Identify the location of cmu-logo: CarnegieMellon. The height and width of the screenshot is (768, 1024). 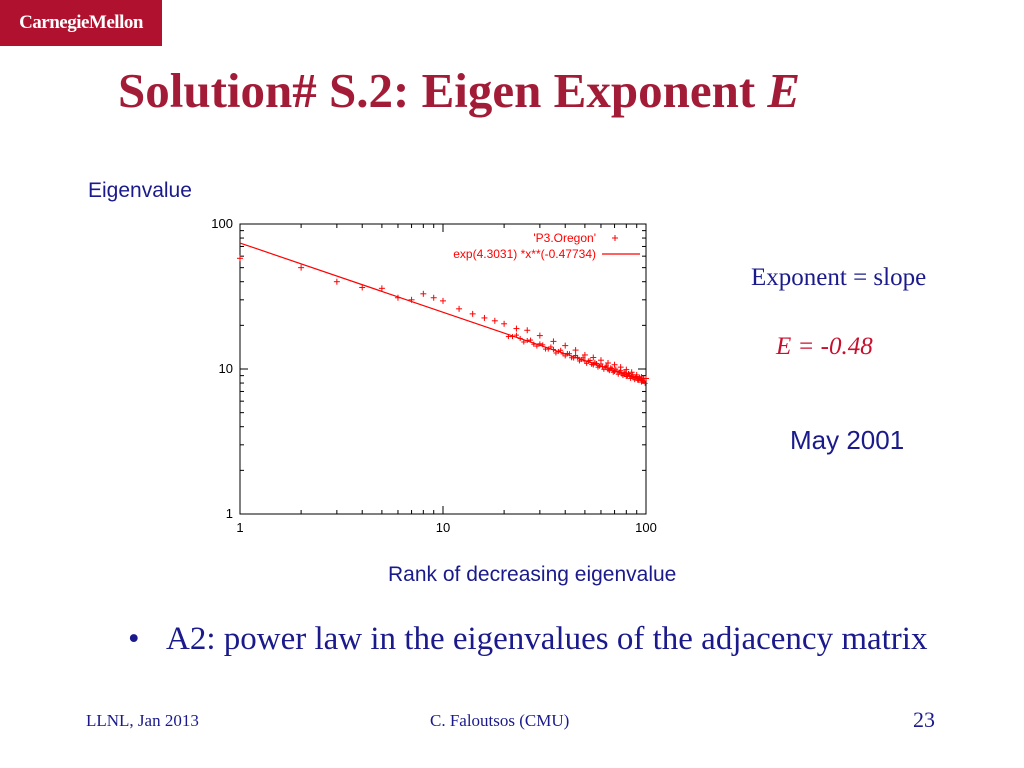
(81, 23).